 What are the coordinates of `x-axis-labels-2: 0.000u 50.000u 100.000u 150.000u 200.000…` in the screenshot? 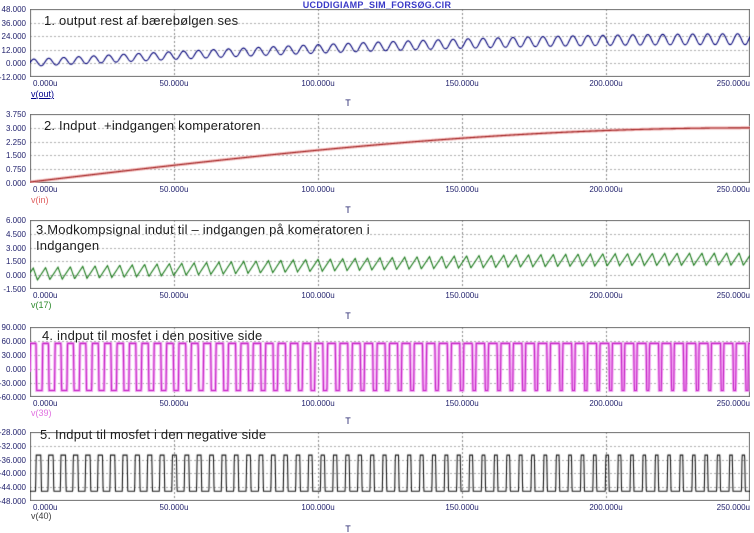 It's located at (390, 190).